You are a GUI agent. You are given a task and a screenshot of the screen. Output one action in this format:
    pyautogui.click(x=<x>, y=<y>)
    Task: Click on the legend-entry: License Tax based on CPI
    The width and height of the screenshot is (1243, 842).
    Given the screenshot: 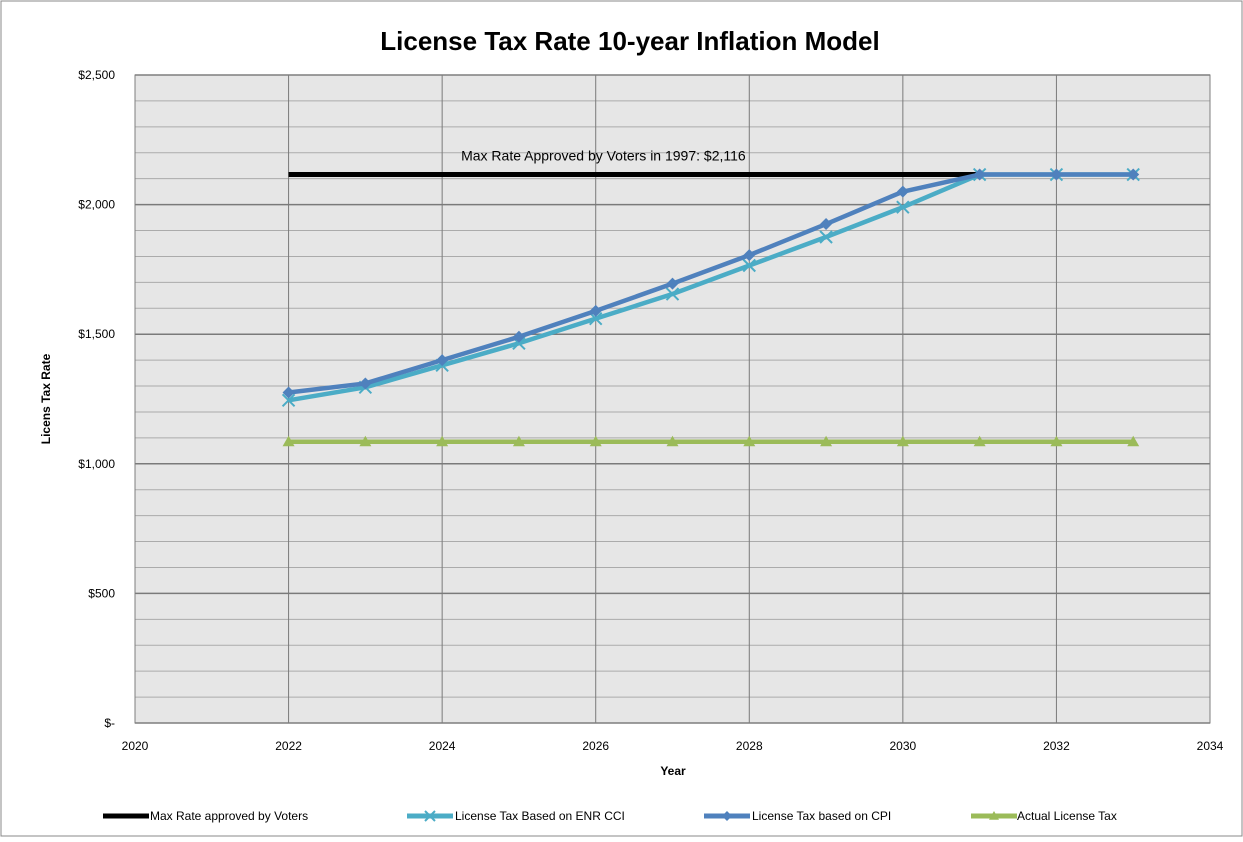 What is the action you would take?
    pyautogui.click(x=797, y=816)
    